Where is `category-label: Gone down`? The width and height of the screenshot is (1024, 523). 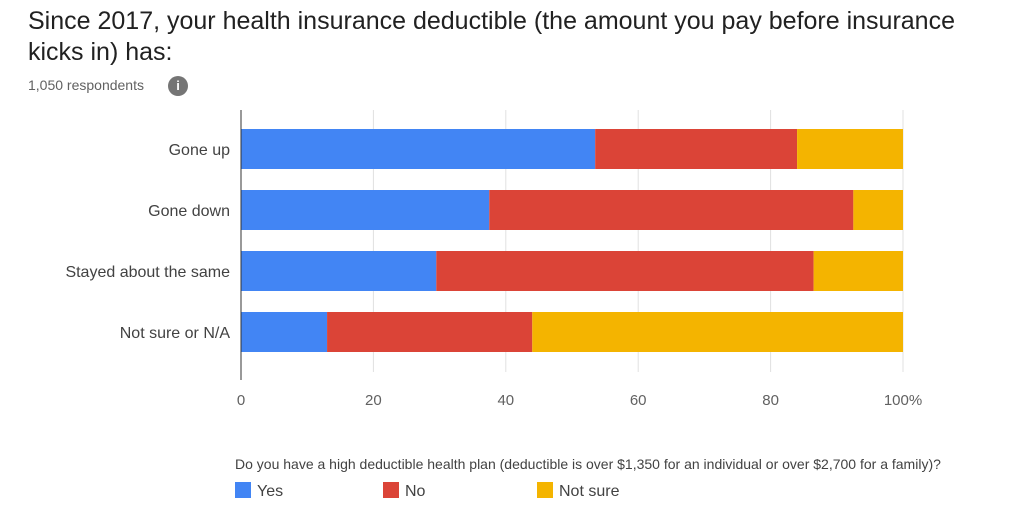 category-label: Gone down is located at coordinates (189, 211).